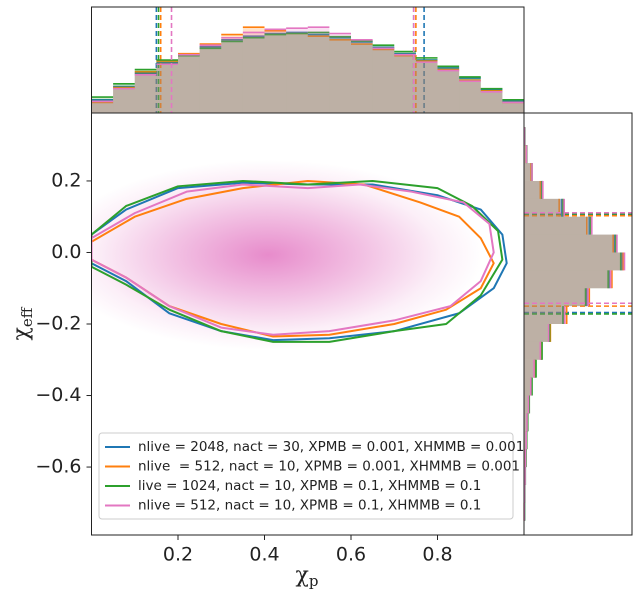 Image resolution: width=639 pixels, height=595 pixels. I want to click on legend-box, so click(306, 476).